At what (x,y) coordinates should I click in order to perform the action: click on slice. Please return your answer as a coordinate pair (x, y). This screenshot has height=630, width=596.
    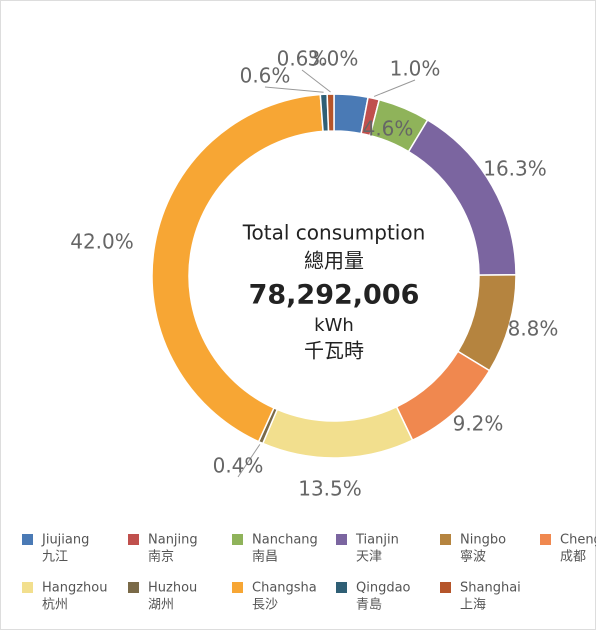
    Looking at the image, I should click on (330, 112).